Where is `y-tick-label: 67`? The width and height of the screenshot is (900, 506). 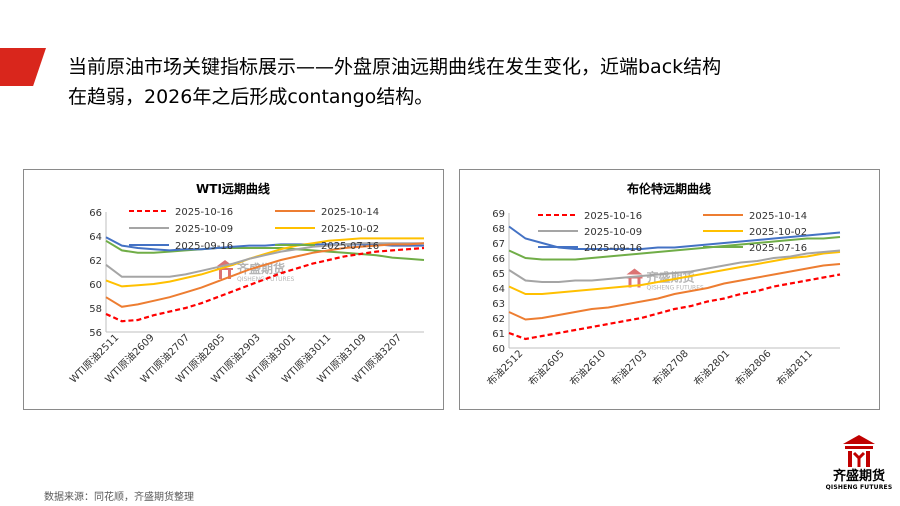 y-tick-label: 67 is located at coordinates (498, 244).